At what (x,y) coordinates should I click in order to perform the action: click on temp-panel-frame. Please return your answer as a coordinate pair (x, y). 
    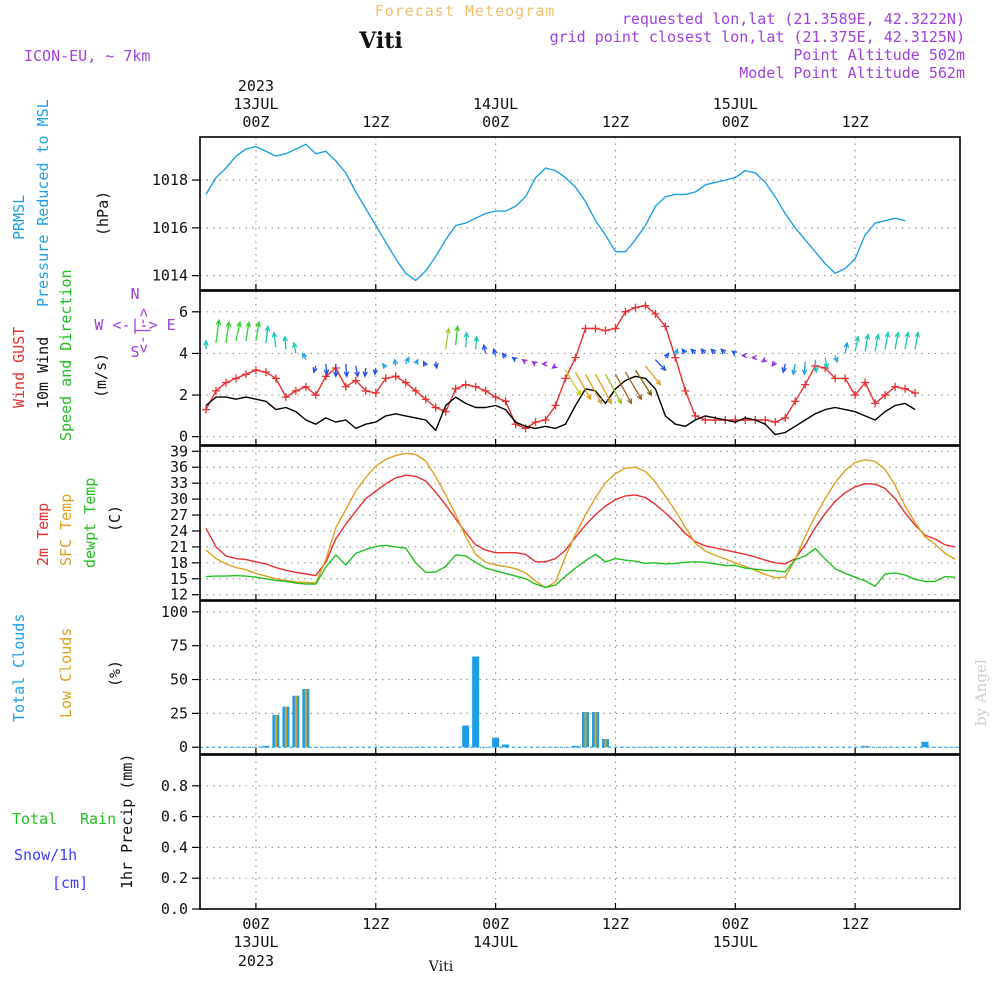
    Looking at the image, I should click on (580, 523).